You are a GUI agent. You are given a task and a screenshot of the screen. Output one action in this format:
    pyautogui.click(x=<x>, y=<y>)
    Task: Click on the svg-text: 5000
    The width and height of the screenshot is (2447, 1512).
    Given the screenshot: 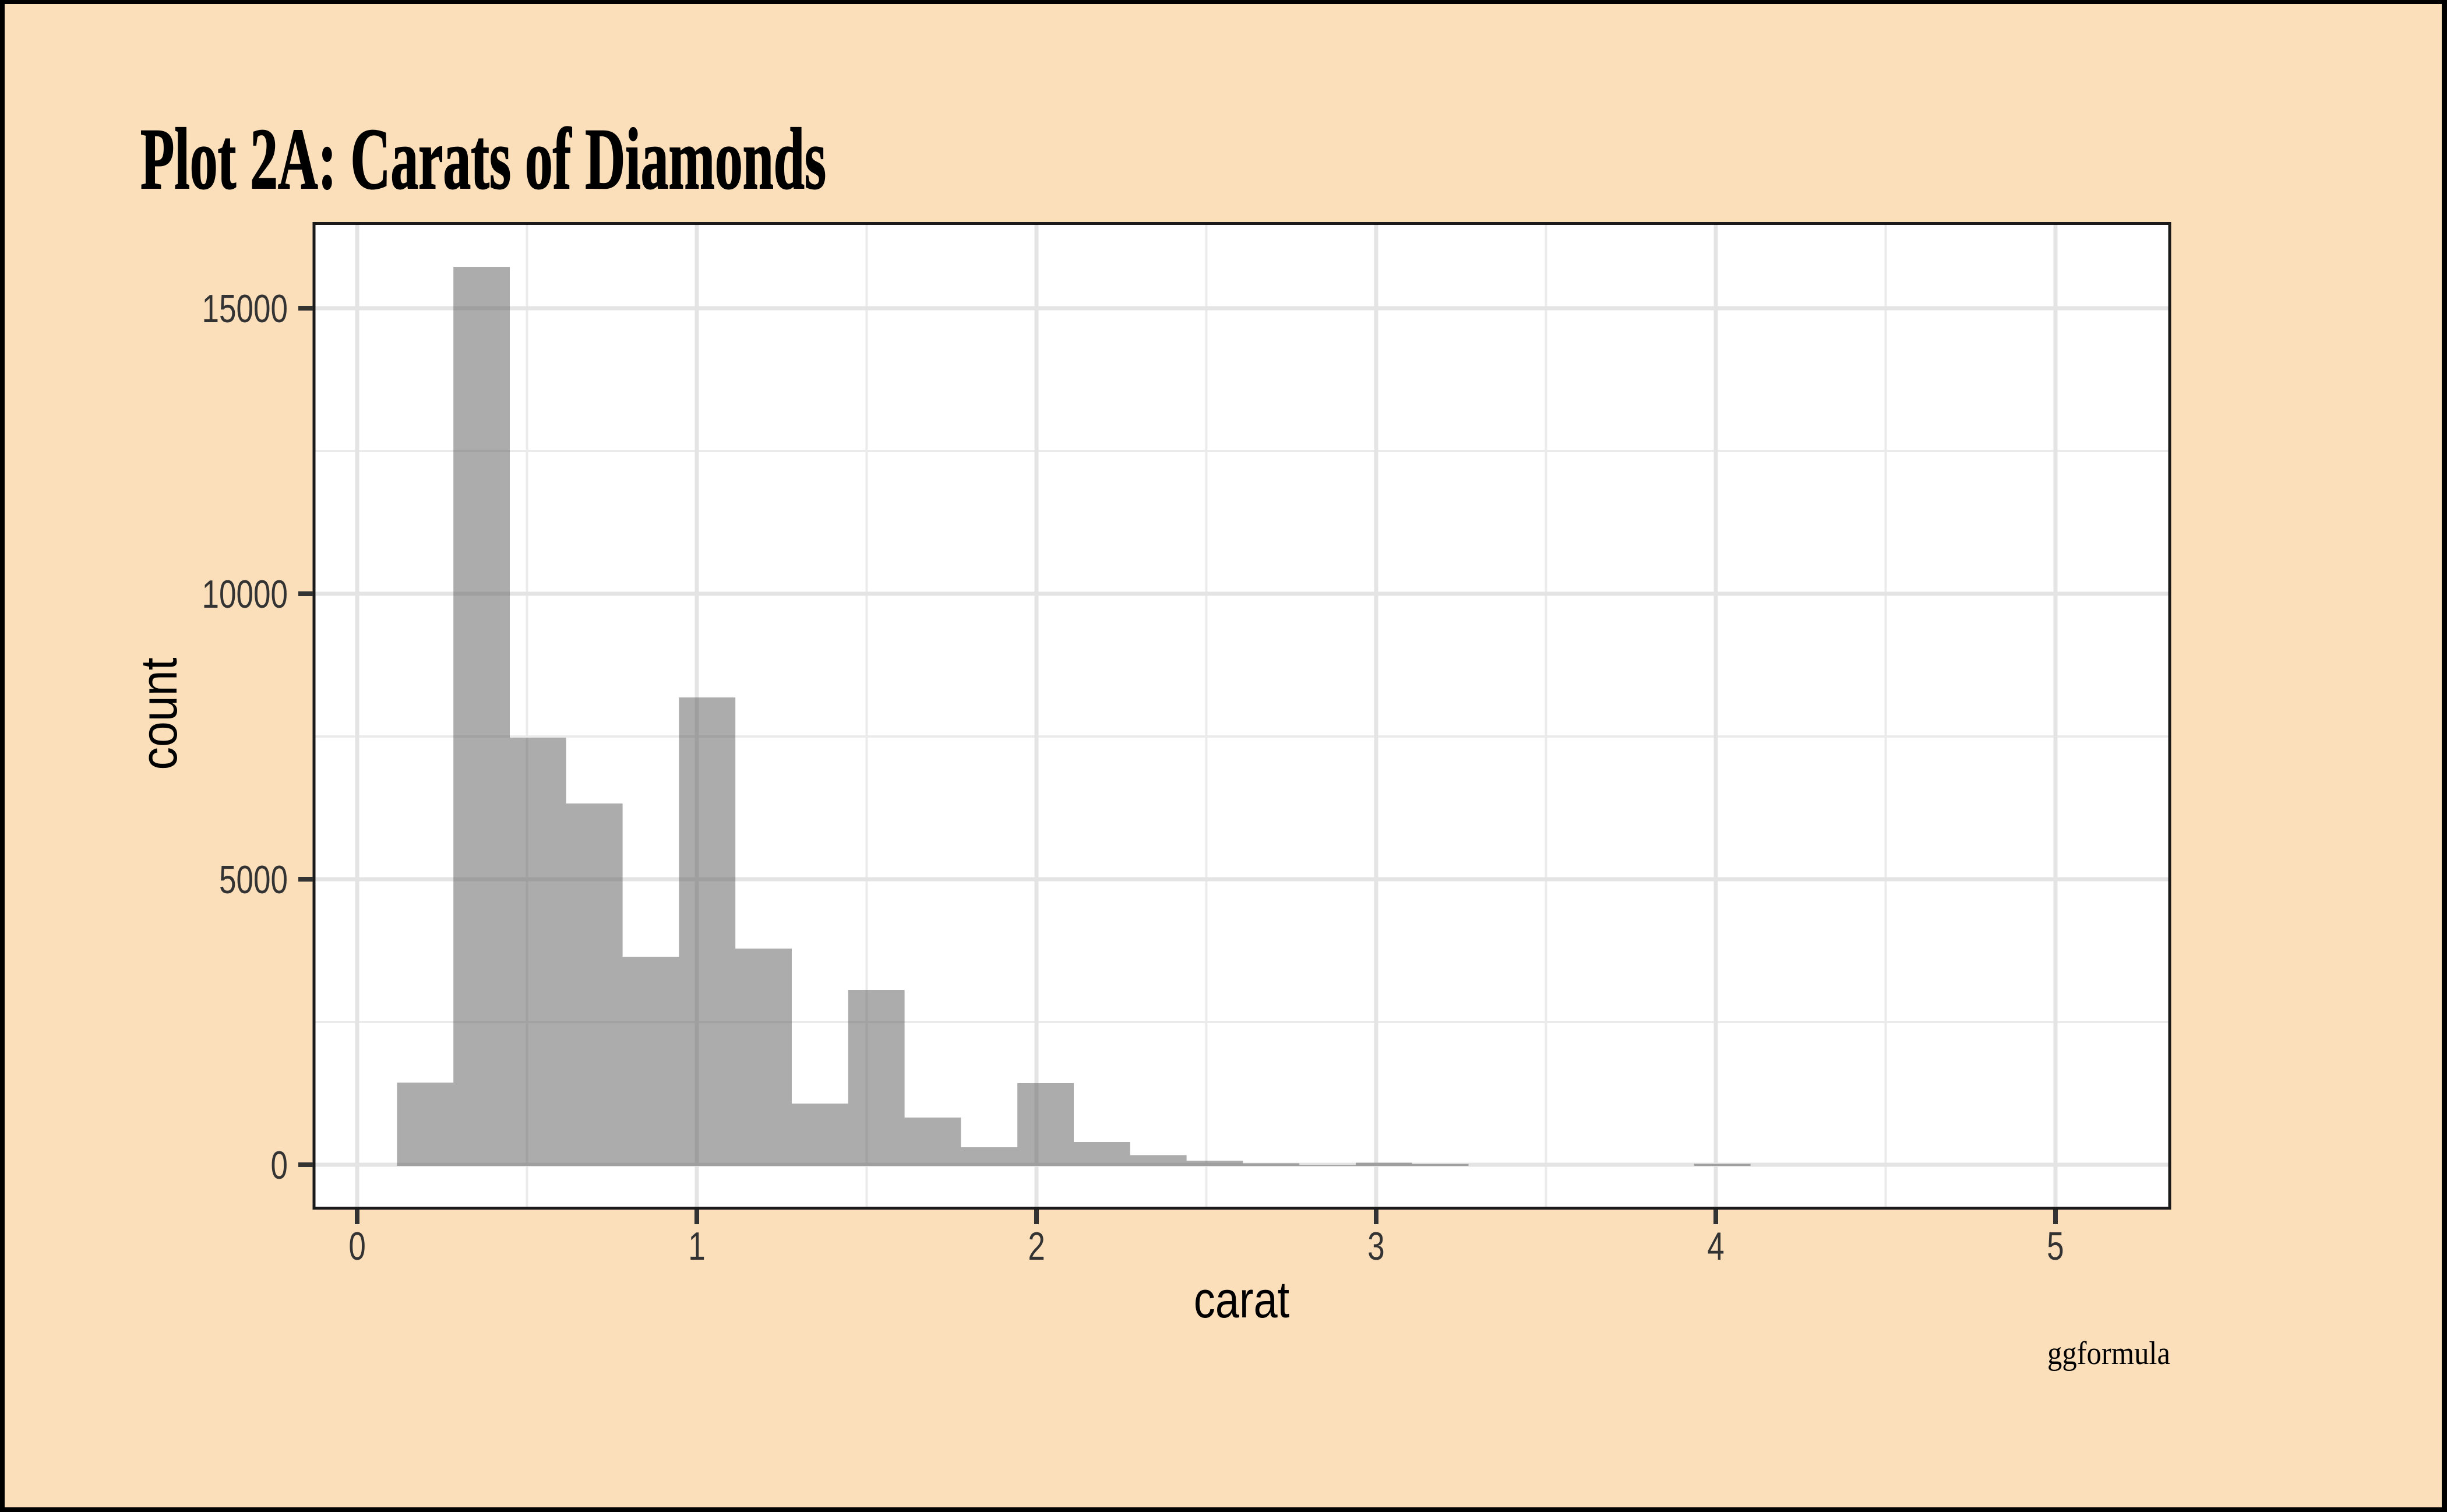 What is the action you would take?
    pyautogui.click(x=253, y=880)
    